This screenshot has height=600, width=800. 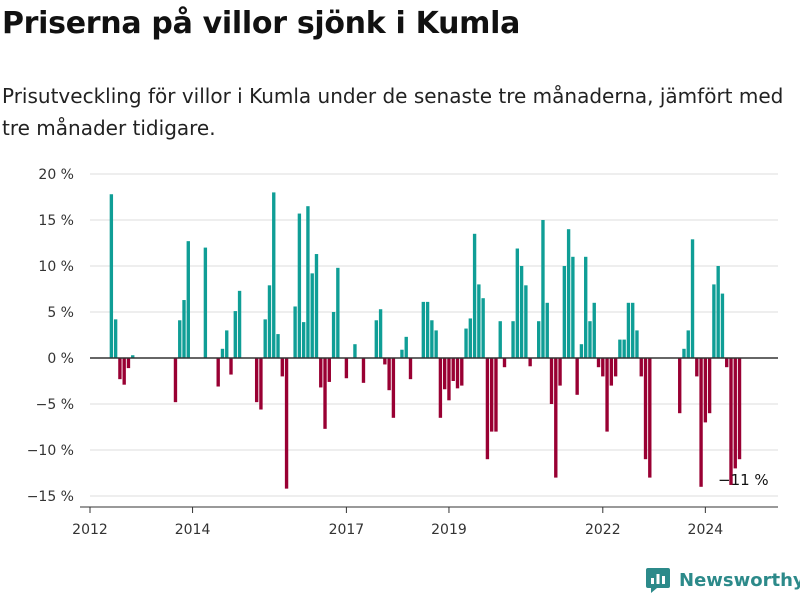 What do you see at coordinates (261, 23) in the screenshot?
I see `chart-title: Priserna på villor sjönk i Kumla` at bounding box center [261, 23].